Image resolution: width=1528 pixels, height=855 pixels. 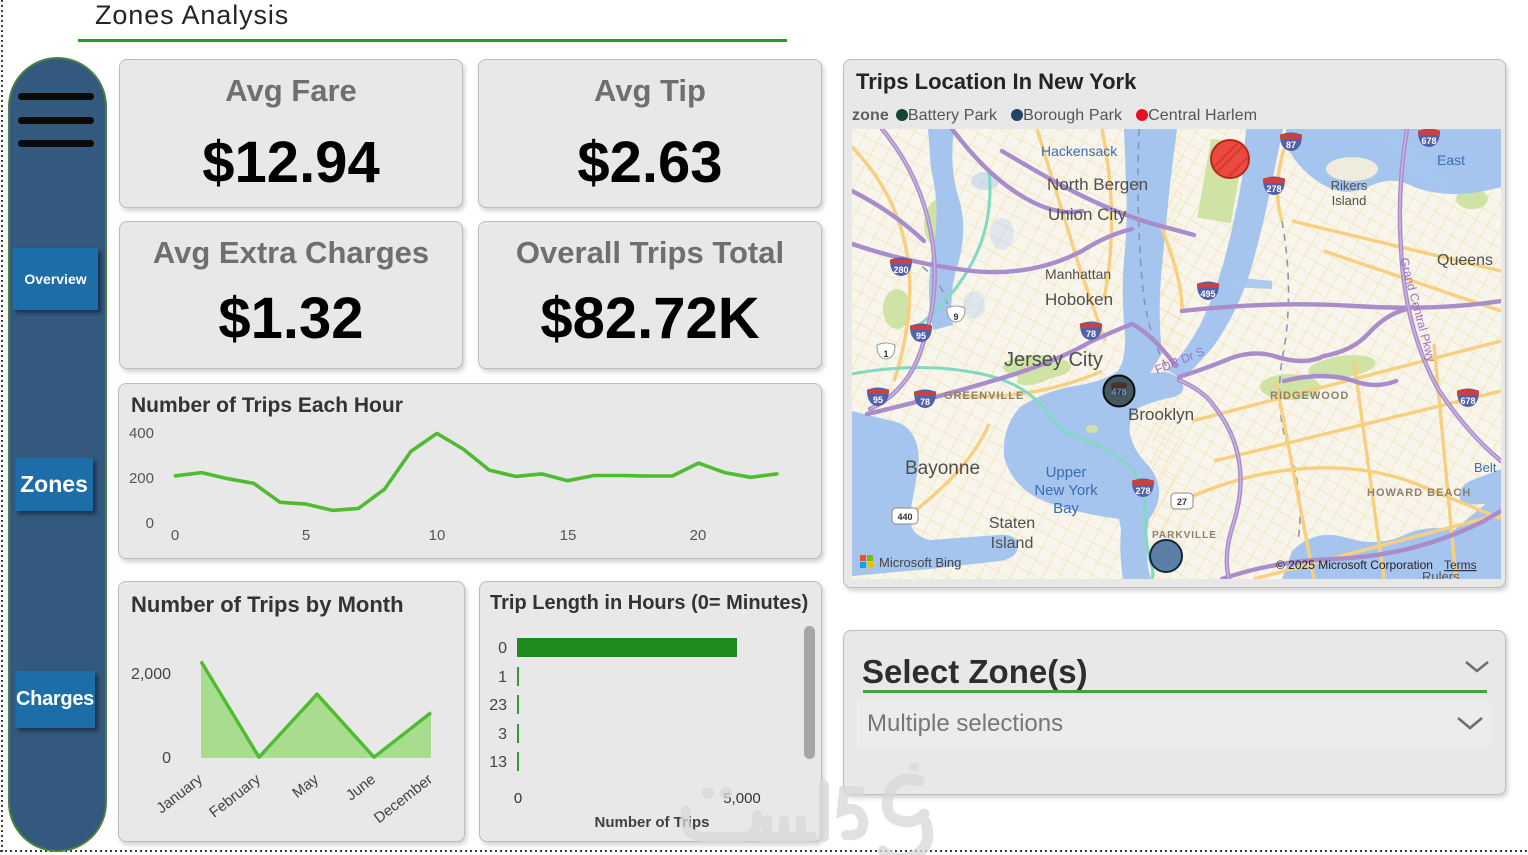 I want to click on svg-text: Bay, so click(x=1066, y=508).